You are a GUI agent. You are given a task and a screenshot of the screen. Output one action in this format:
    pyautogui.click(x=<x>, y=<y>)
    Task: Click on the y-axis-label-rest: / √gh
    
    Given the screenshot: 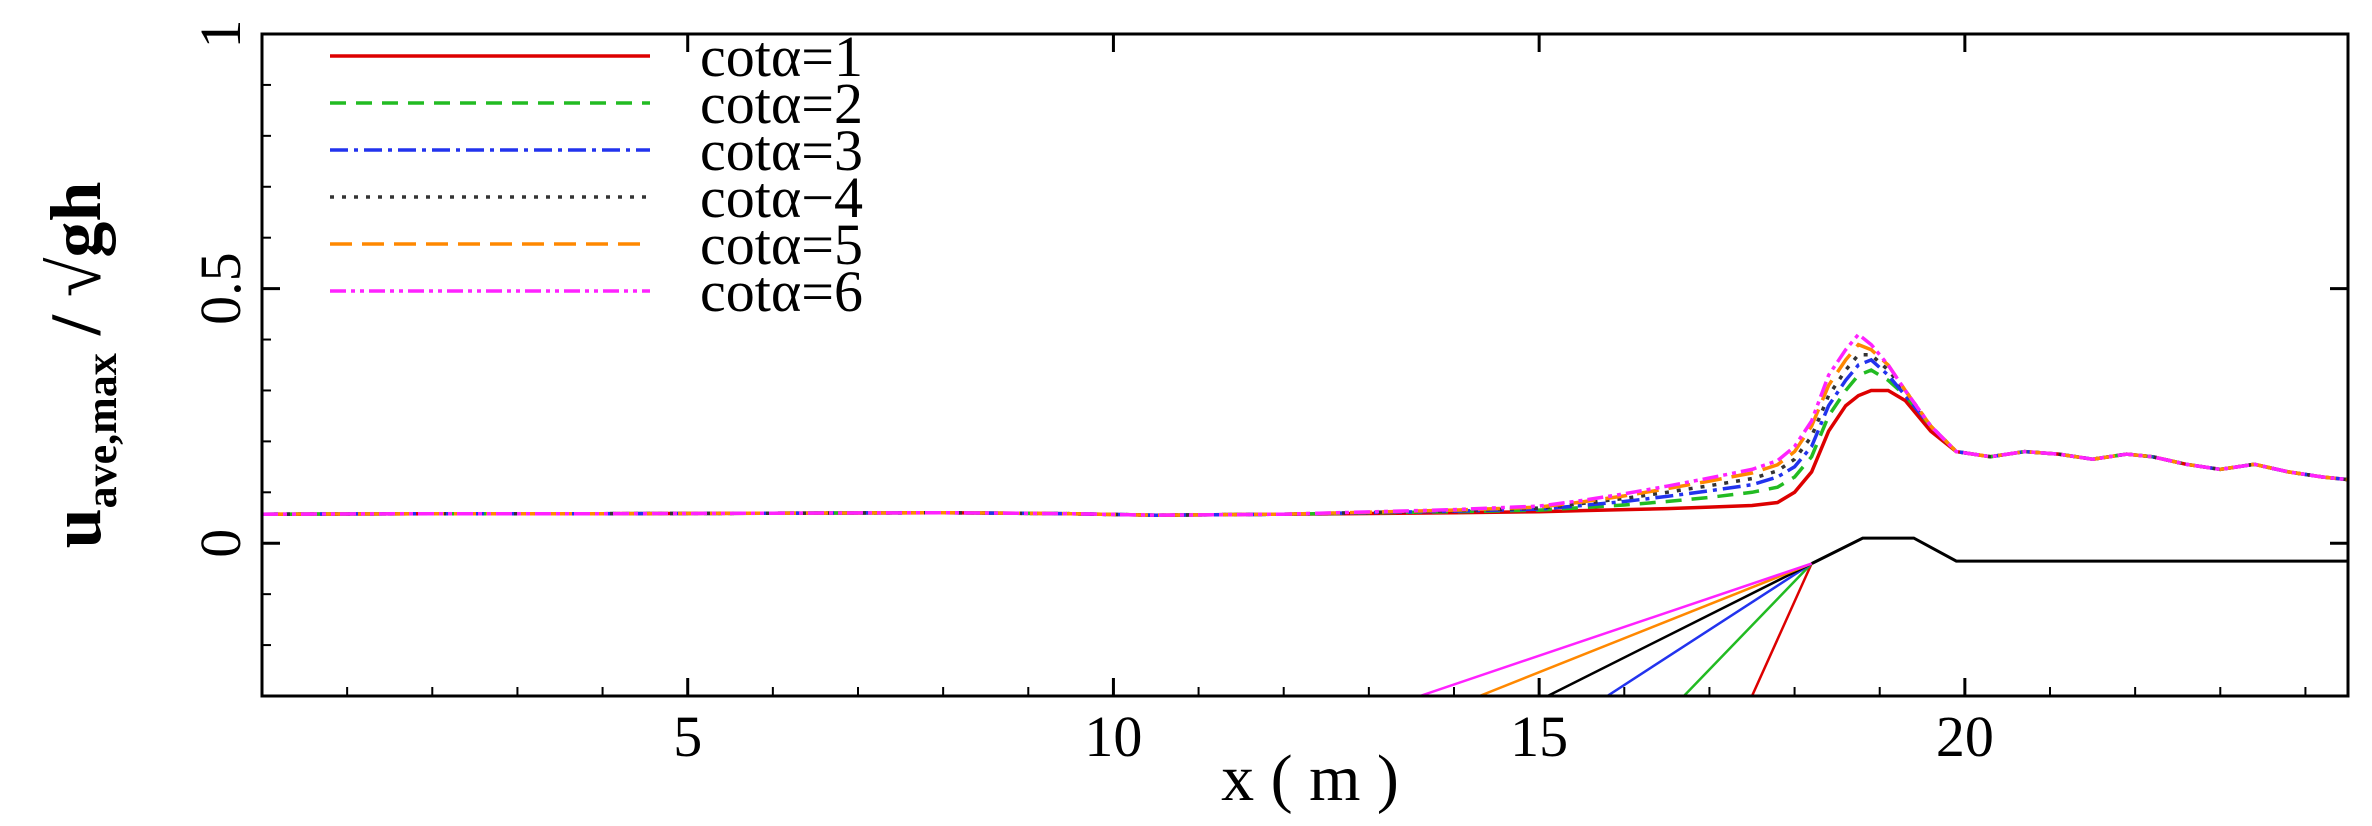 What is the action you would take?
    pyautogui.click(x=76, y=268)
    